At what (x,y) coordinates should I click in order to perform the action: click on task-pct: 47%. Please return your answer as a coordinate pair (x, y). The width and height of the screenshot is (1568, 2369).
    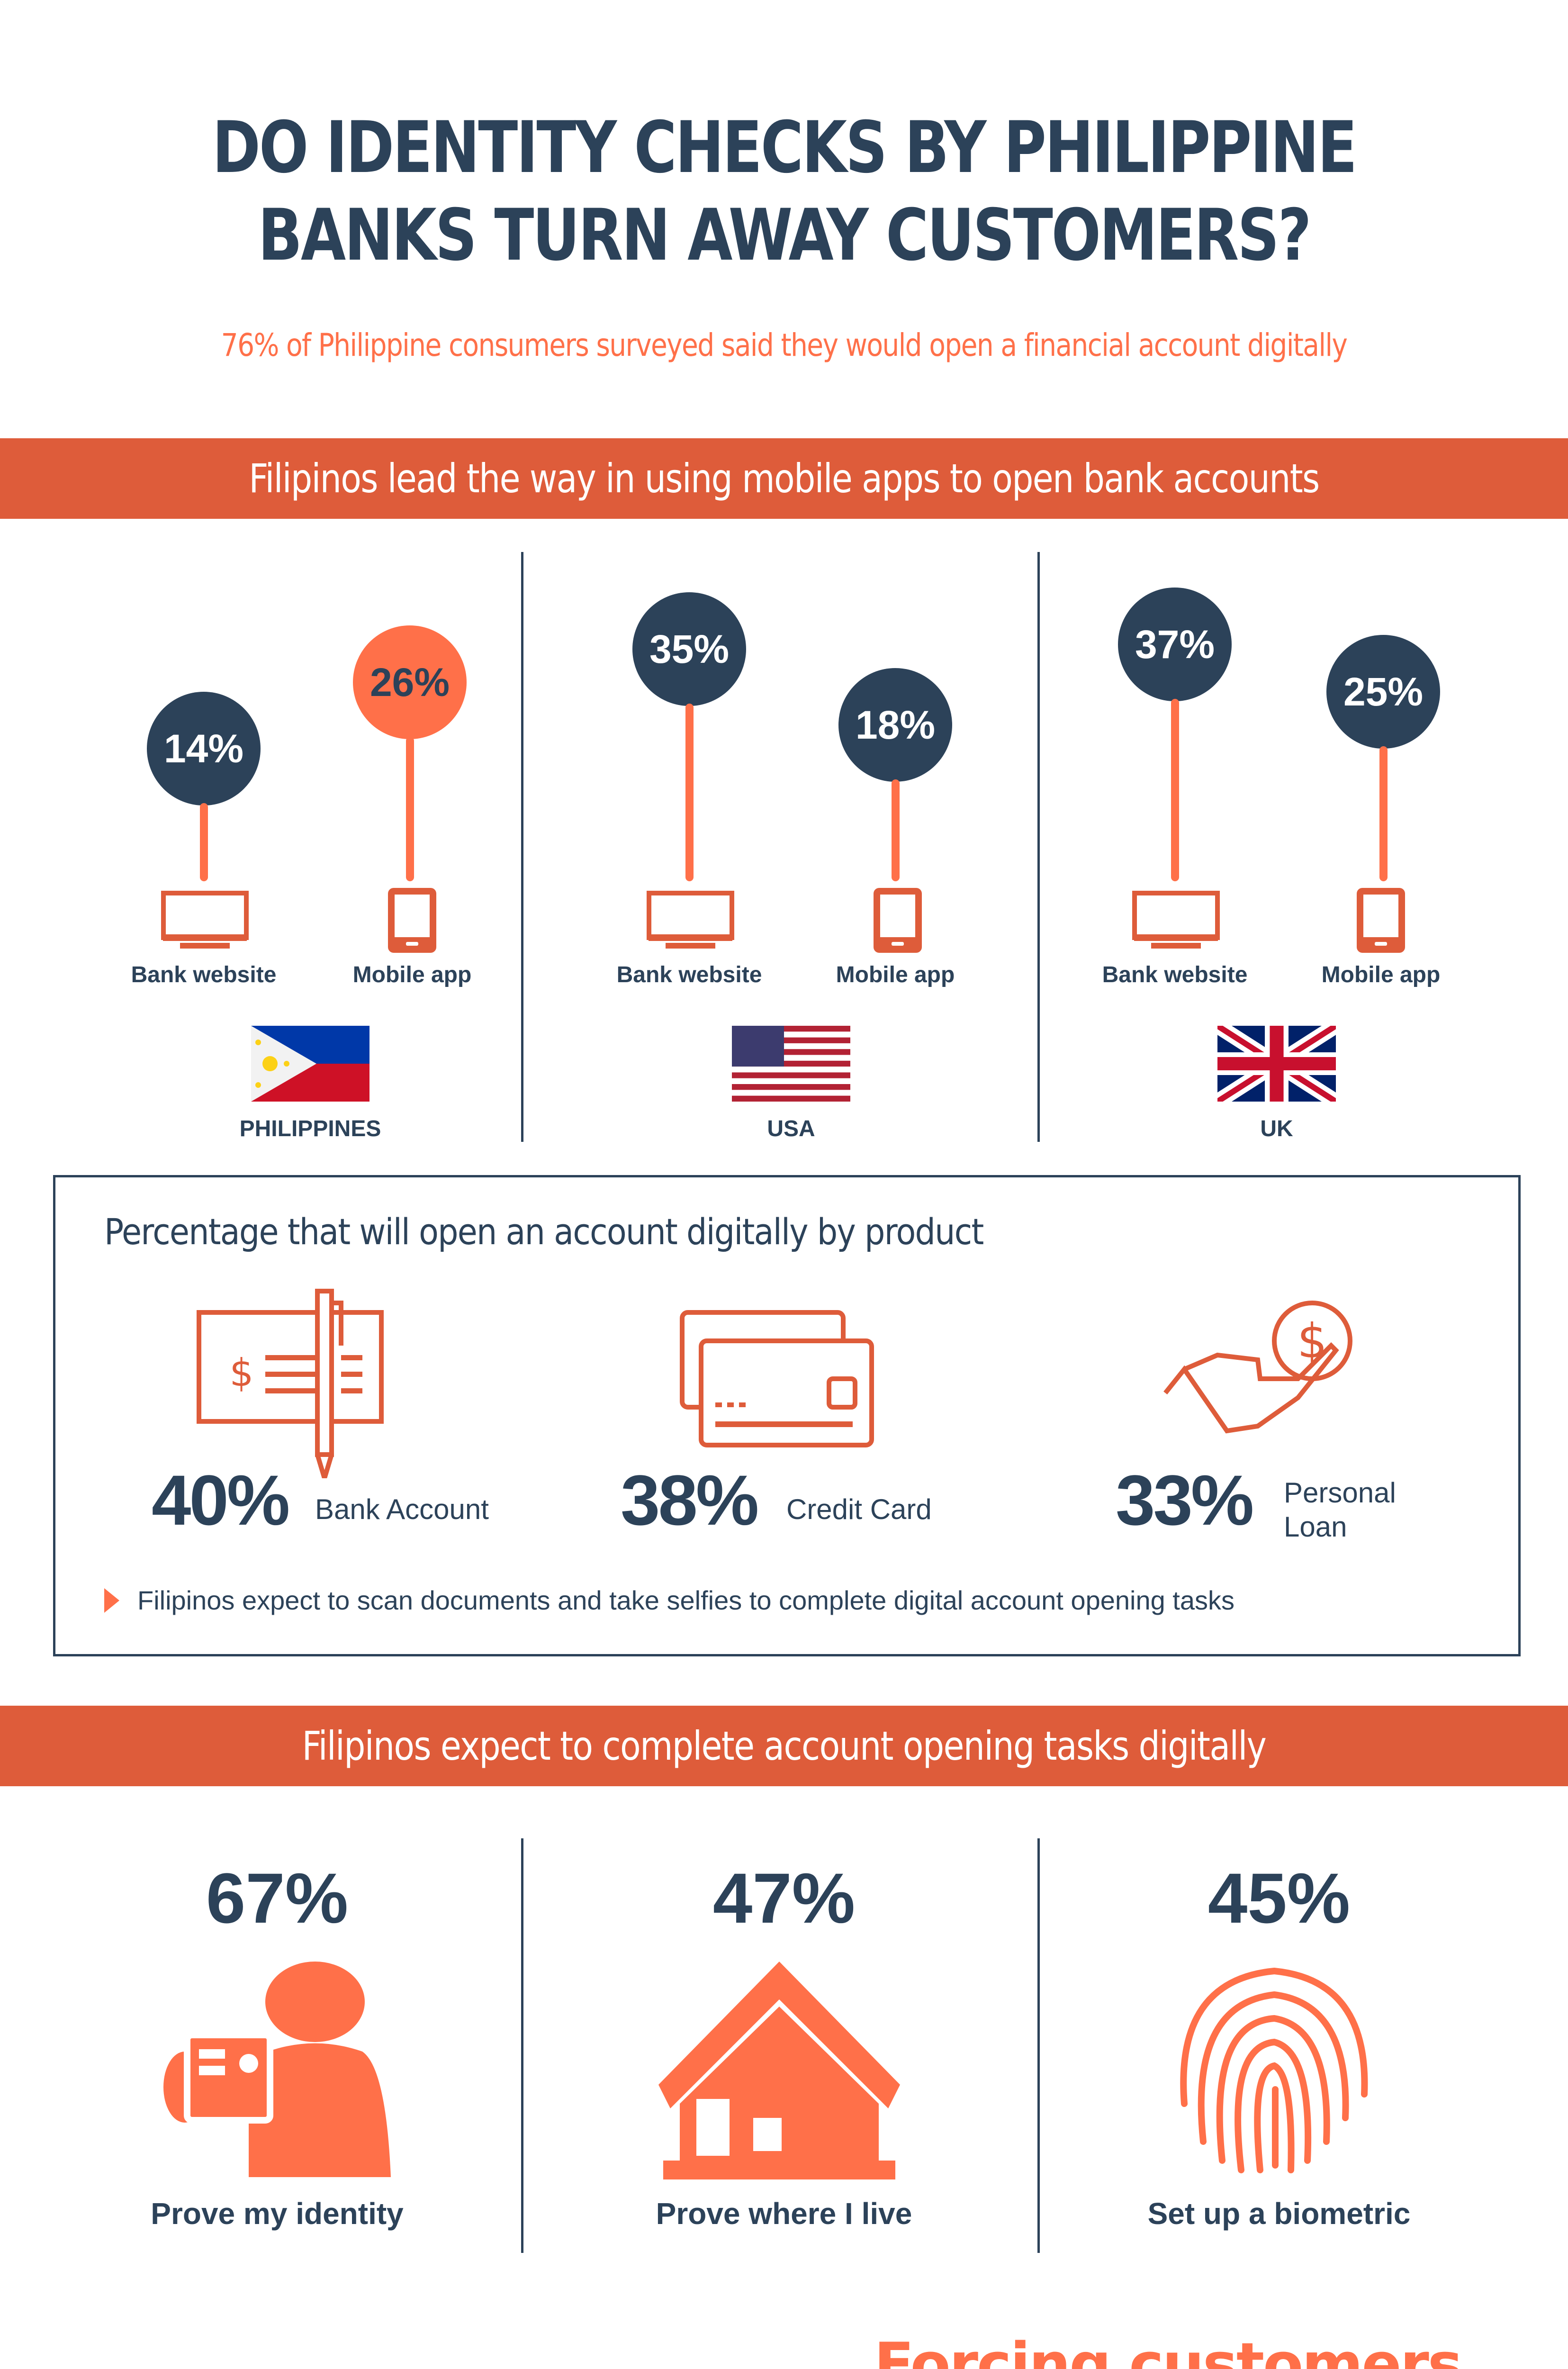
    Looking at the image, I should click on (784, 1898).